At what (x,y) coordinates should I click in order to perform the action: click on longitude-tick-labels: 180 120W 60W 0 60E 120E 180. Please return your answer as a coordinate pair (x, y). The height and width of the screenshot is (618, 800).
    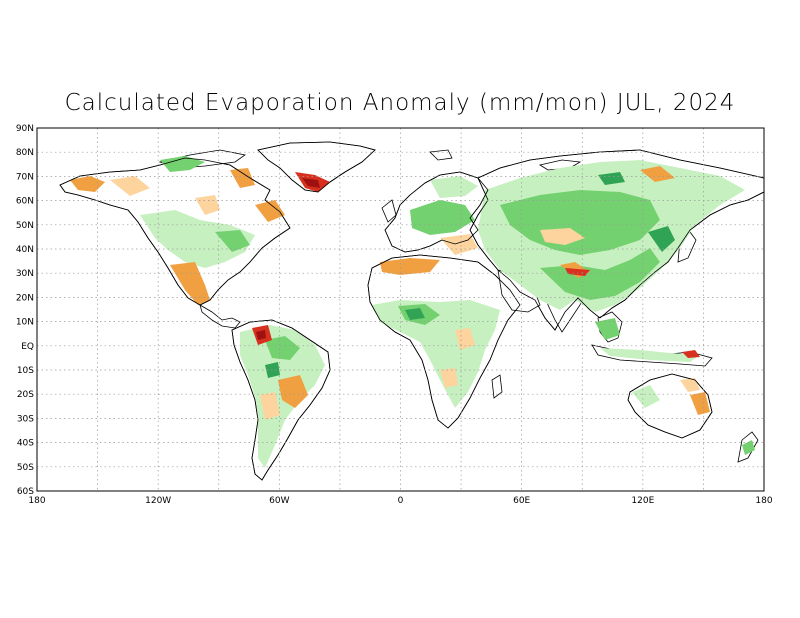
    Looking at the image, I should click on (400, 501).